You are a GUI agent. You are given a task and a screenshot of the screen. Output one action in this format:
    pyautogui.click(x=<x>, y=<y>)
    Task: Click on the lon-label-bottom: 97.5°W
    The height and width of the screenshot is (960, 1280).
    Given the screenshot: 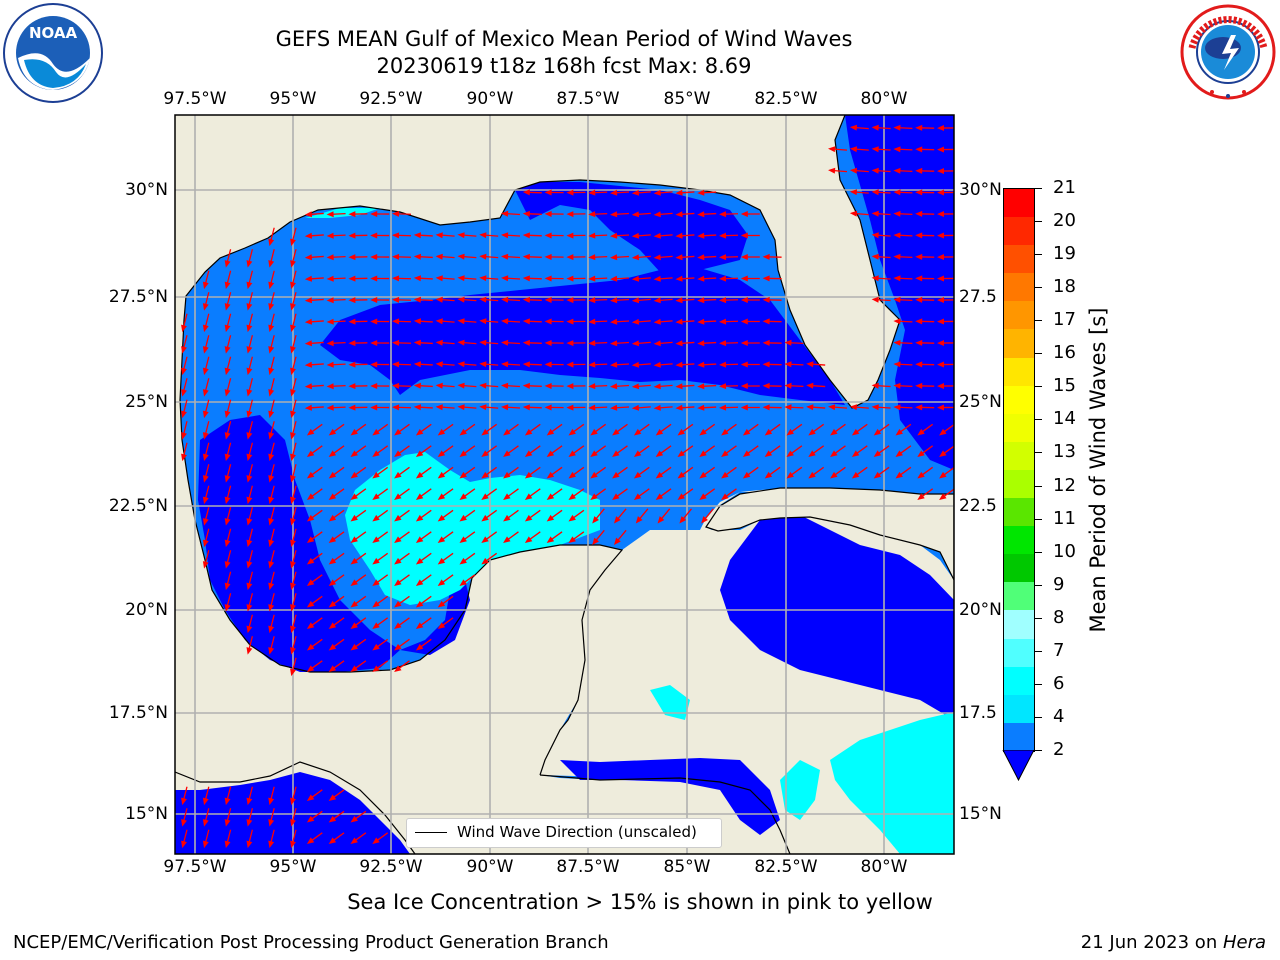 What is the action you would take?
    pyautogui.click(x=195, y=867)
    